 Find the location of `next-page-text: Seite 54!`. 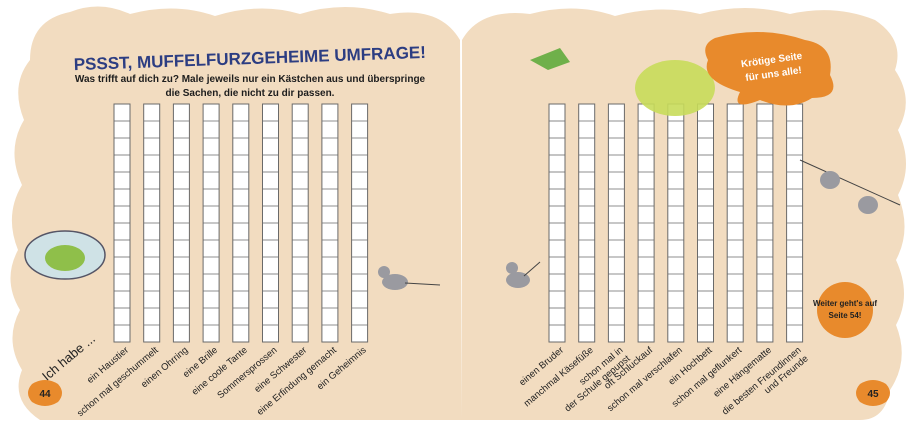

next-page-text: Seite 54! is located at coordinates (845, 315).